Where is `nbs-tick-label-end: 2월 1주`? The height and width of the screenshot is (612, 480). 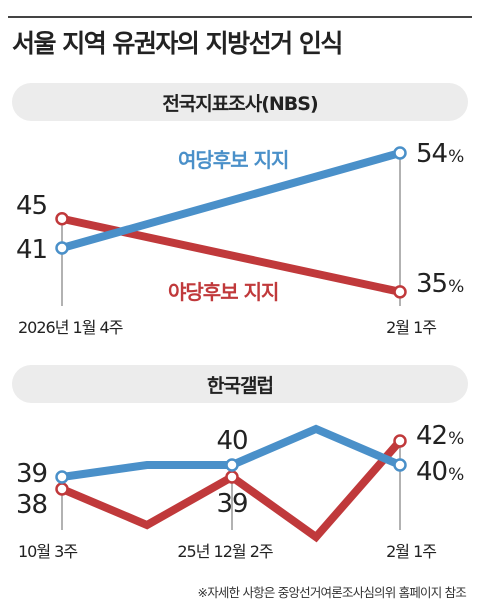 nbs-tick-label-end: 2월 1주 is located at coordinates (411, 327).